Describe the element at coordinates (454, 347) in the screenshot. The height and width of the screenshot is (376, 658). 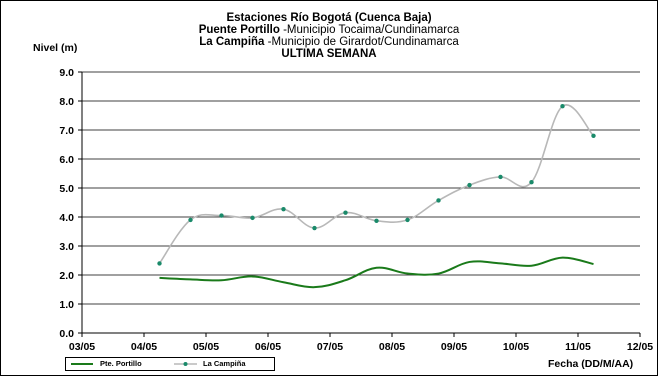
I see `x-tick-label: 09/05` at that location.